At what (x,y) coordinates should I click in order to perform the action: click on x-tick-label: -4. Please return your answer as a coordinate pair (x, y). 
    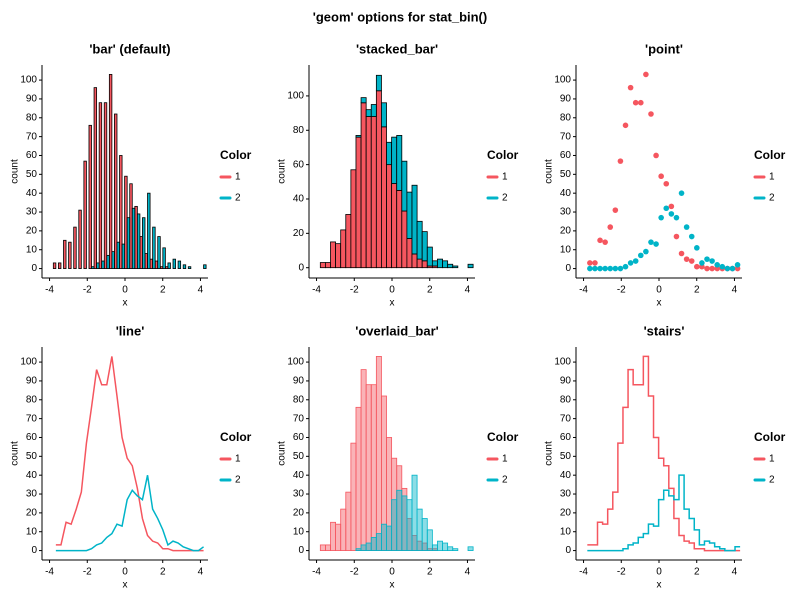
    Looking at the image, I should click on (583, 572).